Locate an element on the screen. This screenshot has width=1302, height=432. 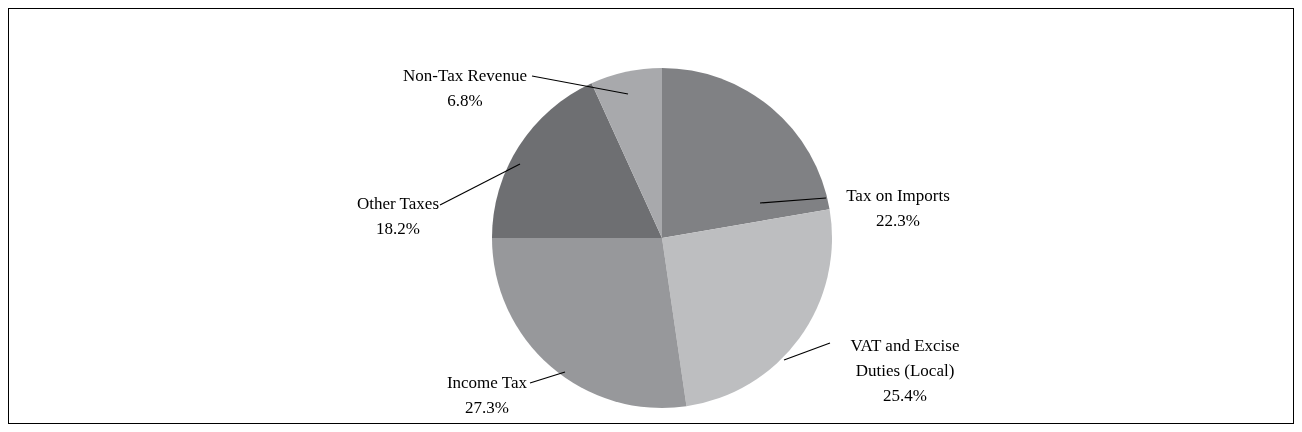
slice-label: Non-Tax Revenue is located at coordinates (465, 75).